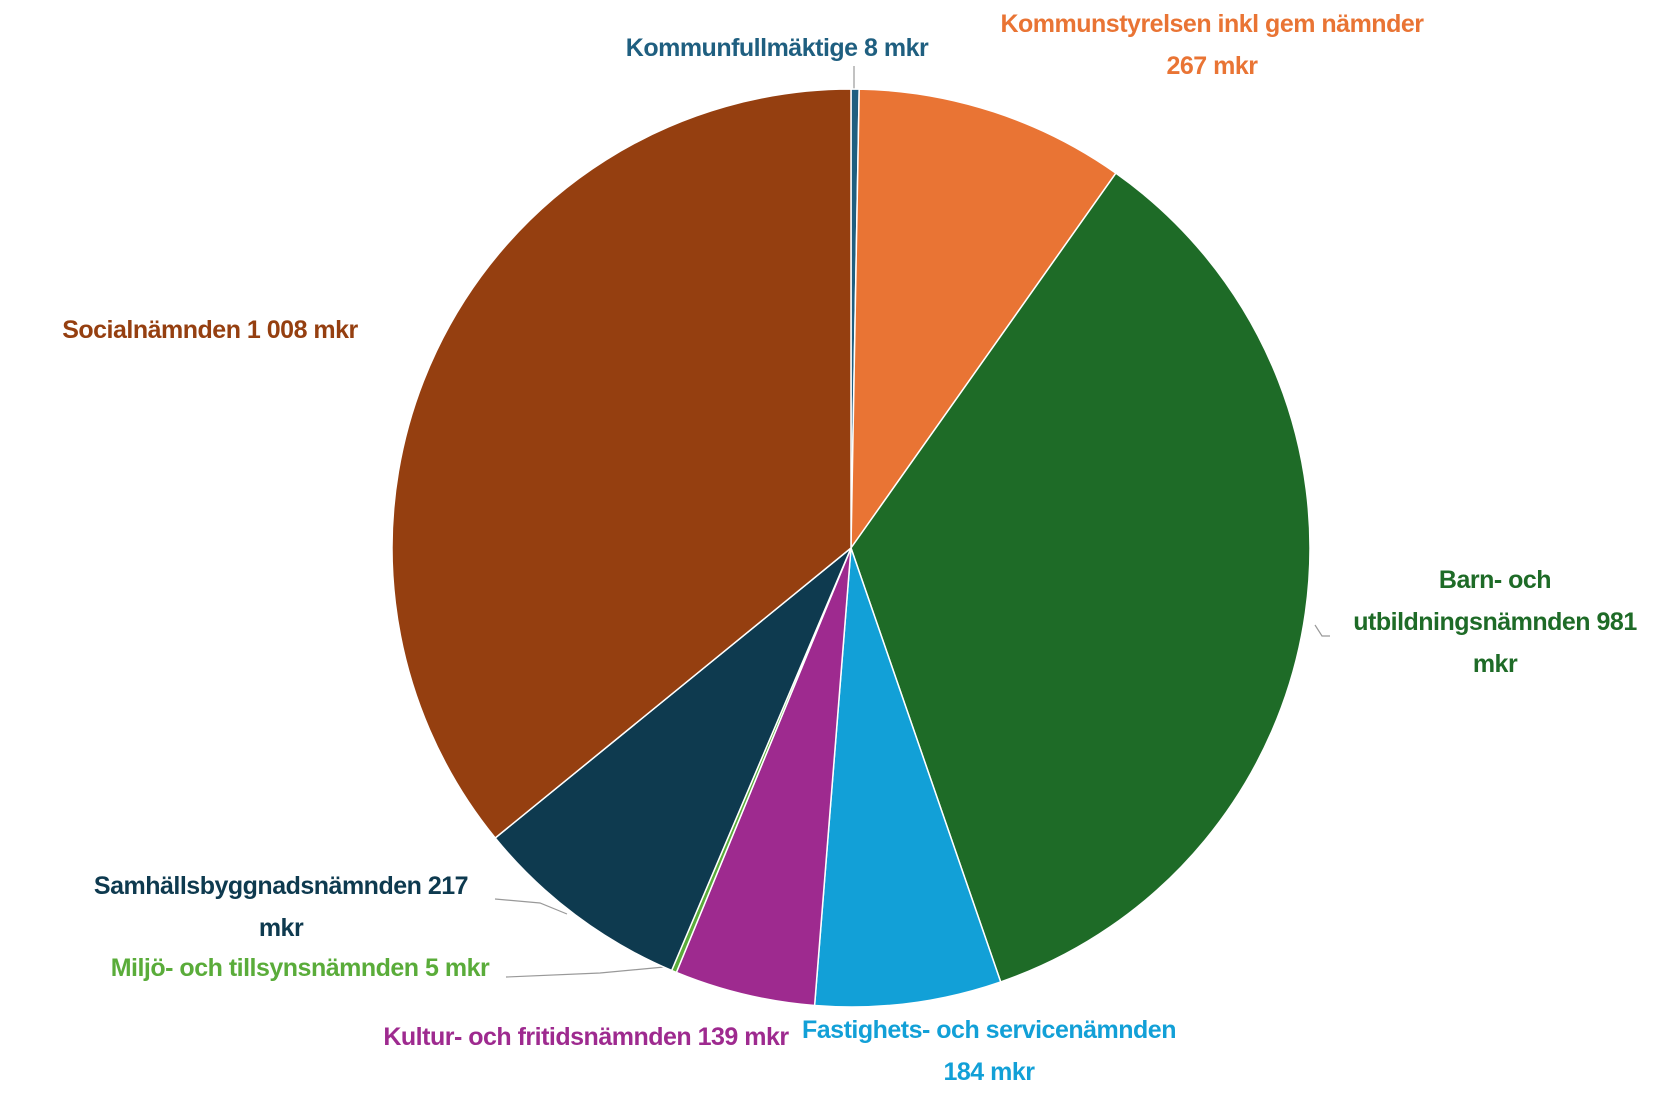 This screenshot has height=1099, width=1660. Describe the element at coordinates (1212, 45) in the screenshot. I see `slice-label: Kommunstyrelsen inkl gem nämnder 267 mkr` at that location.